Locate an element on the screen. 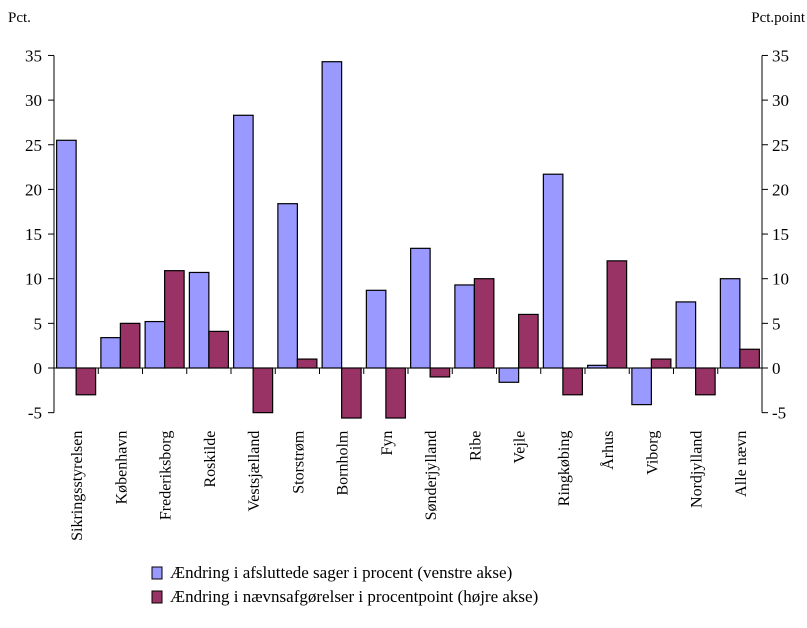  category-label: Frederiksborg is located at coordinates (166, 475).